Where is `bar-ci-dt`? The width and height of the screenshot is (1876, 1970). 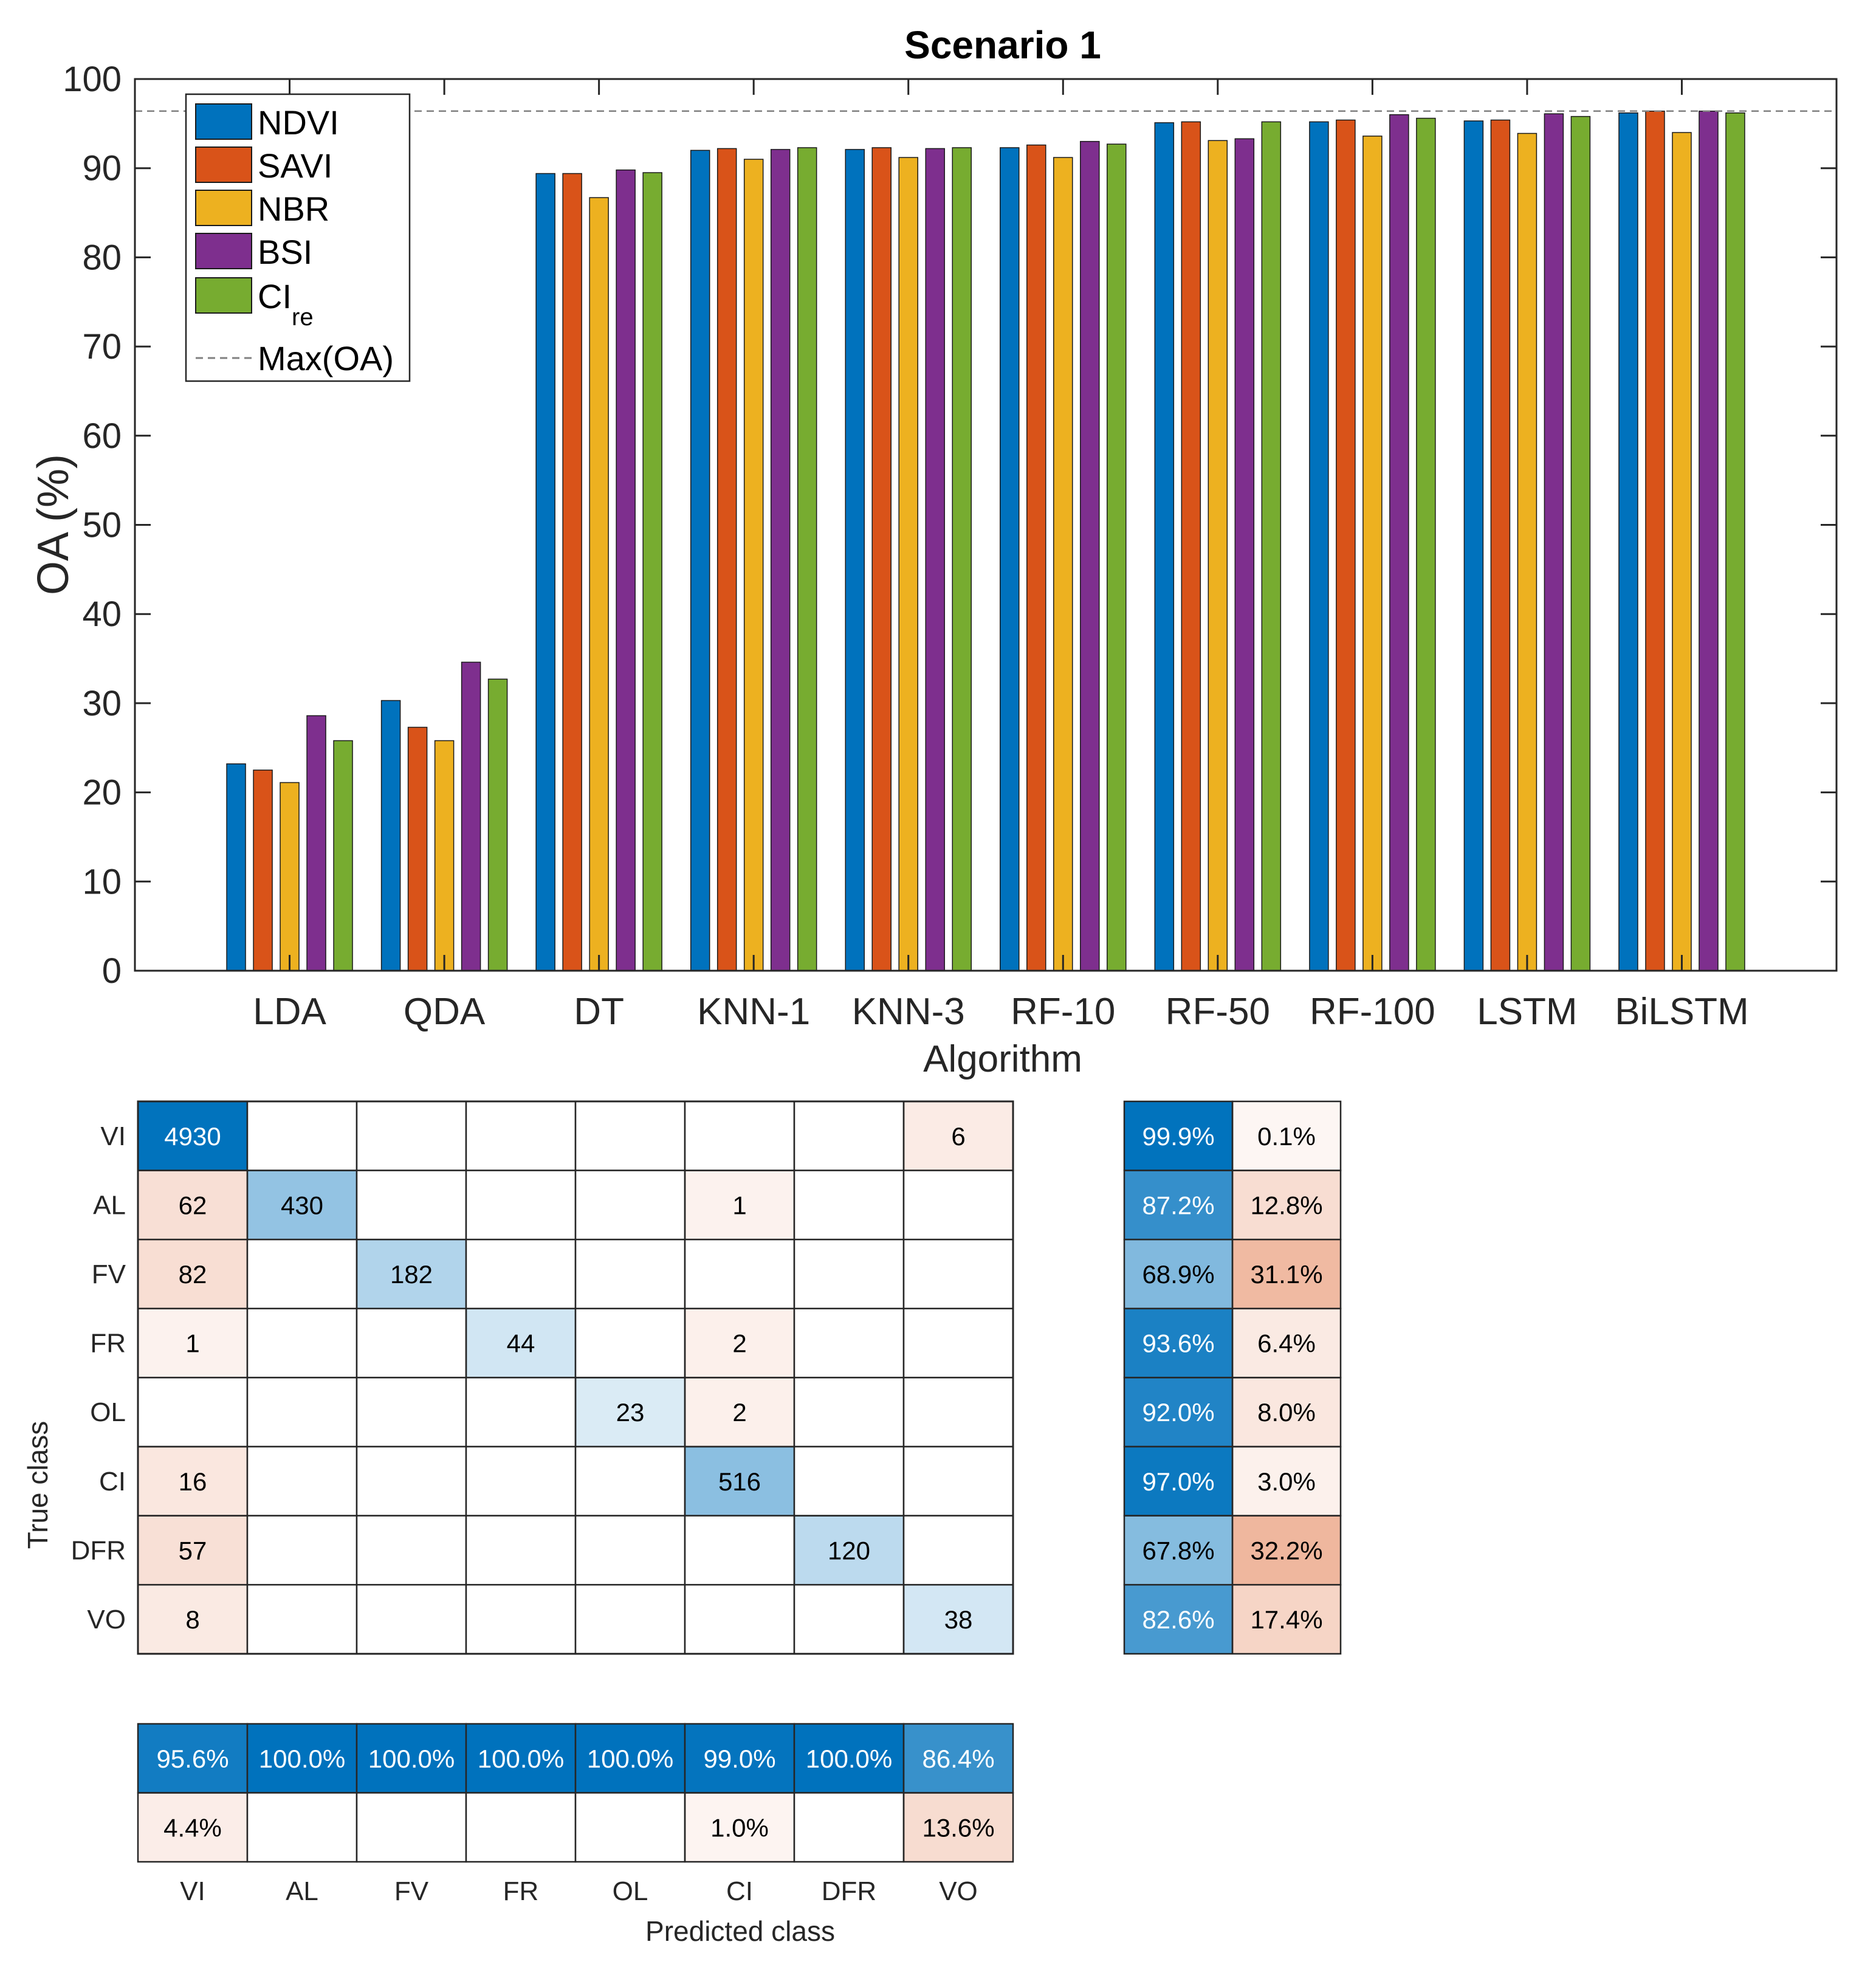 bar-ci-dt is located at coordinates (652, 571).